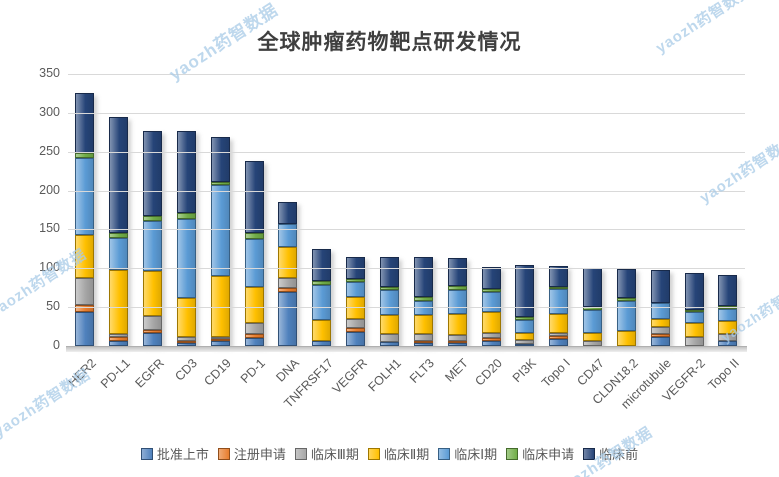 This screenshot has height=477, width=779. Describe the element at coordinates (559, 288) in the screenshot. I see `segment-Topo I-临床申请` at that location.